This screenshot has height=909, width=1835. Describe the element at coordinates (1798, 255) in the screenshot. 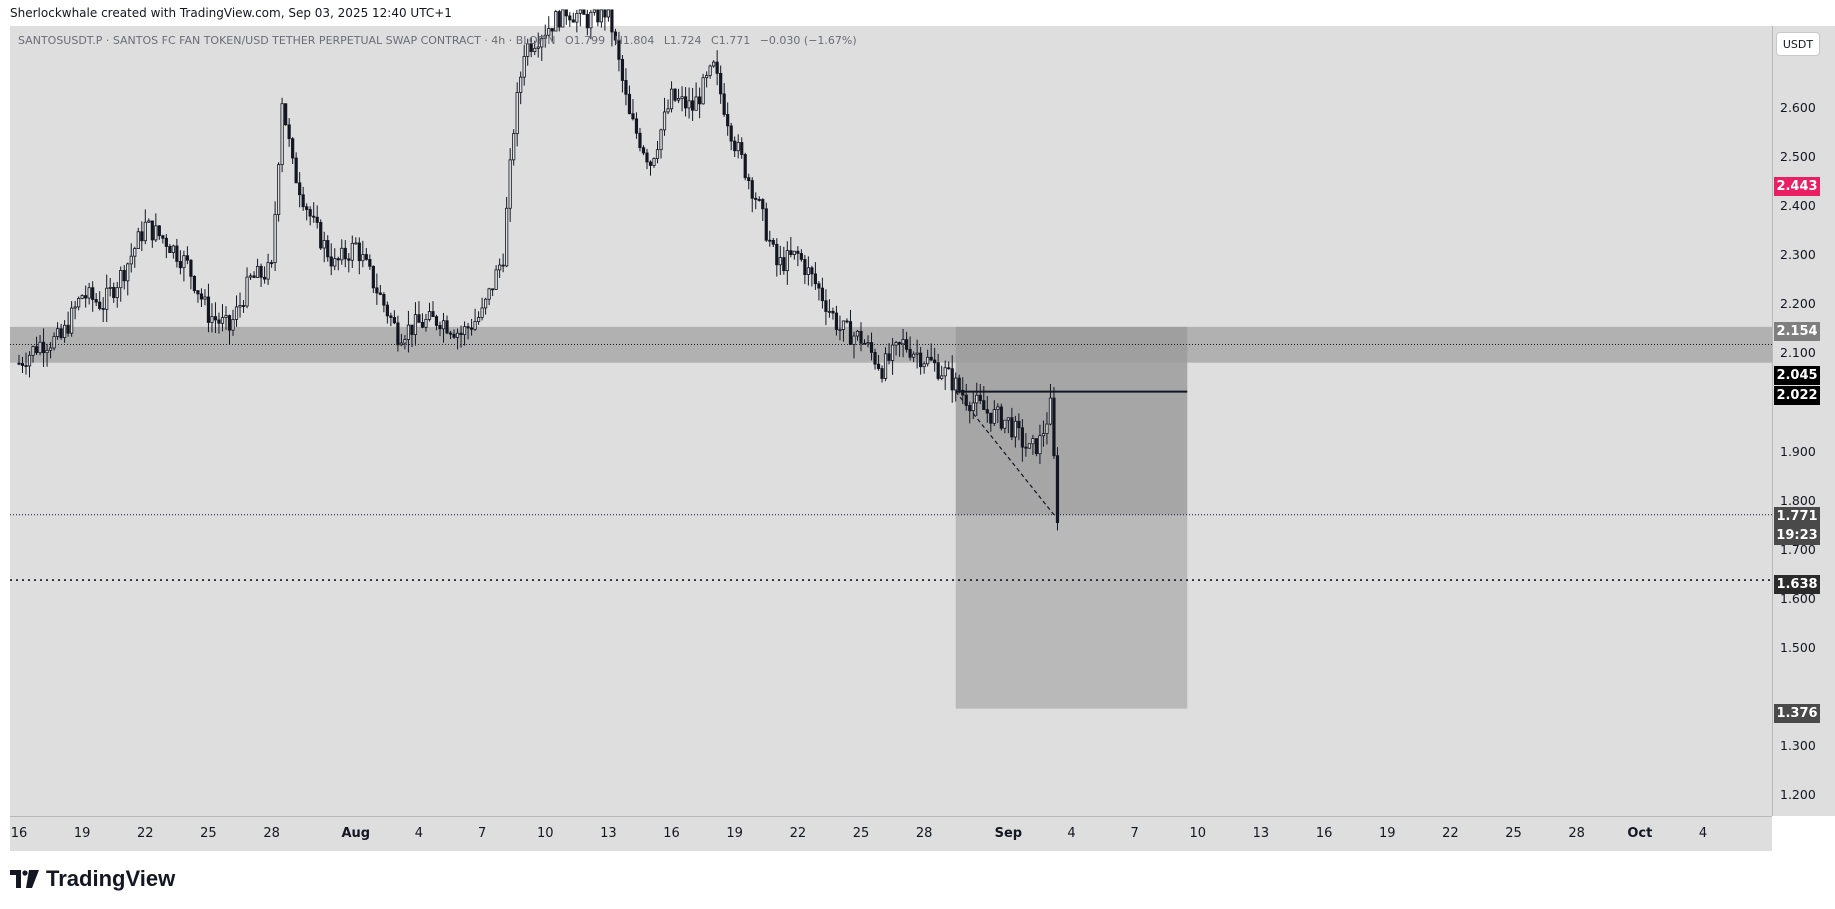

I see `y-tick-label: 2.300` at that location.